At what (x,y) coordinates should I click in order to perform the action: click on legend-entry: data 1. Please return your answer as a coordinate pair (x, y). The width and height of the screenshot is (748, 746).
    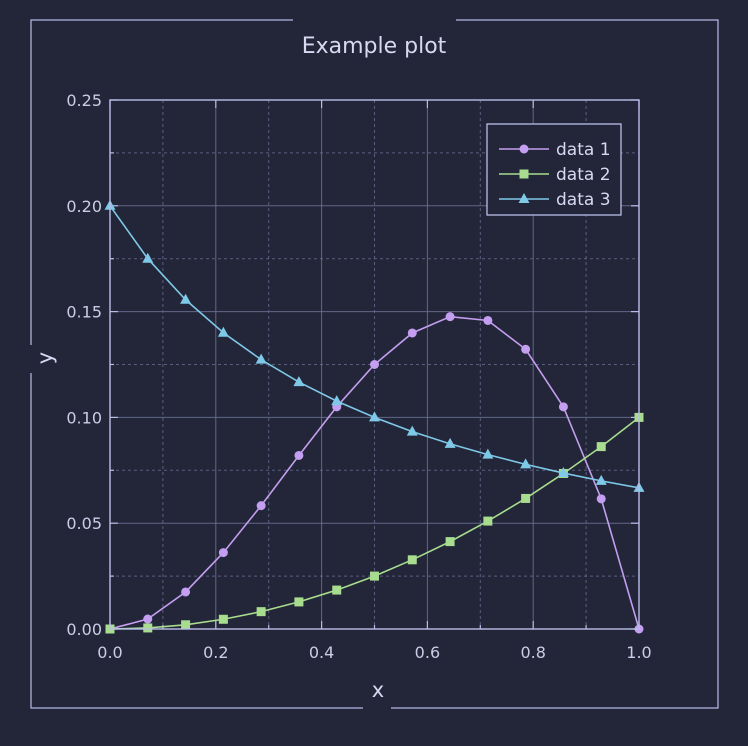
    Looking at the image, I should click on (555, 150).